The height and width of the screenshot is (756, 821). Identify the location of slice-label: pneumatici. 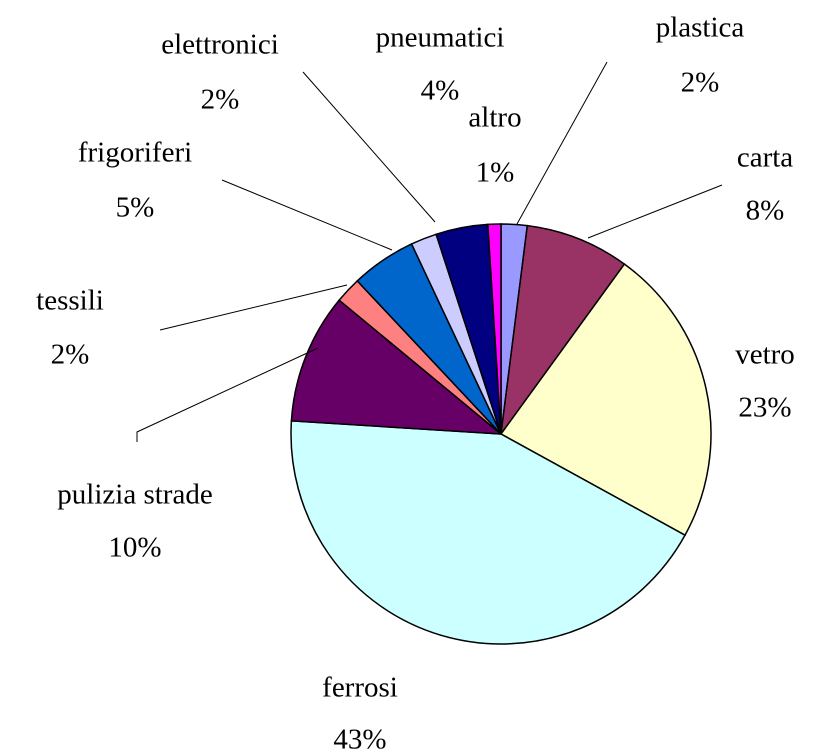
(440, 38).